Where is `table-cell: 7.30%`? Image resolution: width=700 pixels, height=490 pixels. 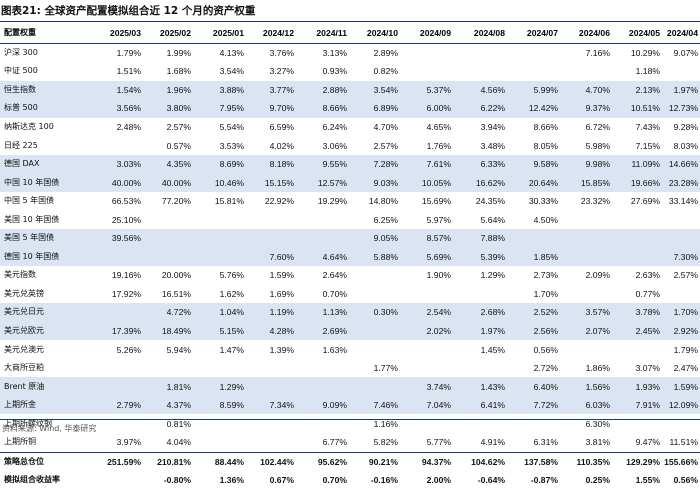
table-cell: 7.30% is located at coordinates (681, 257).